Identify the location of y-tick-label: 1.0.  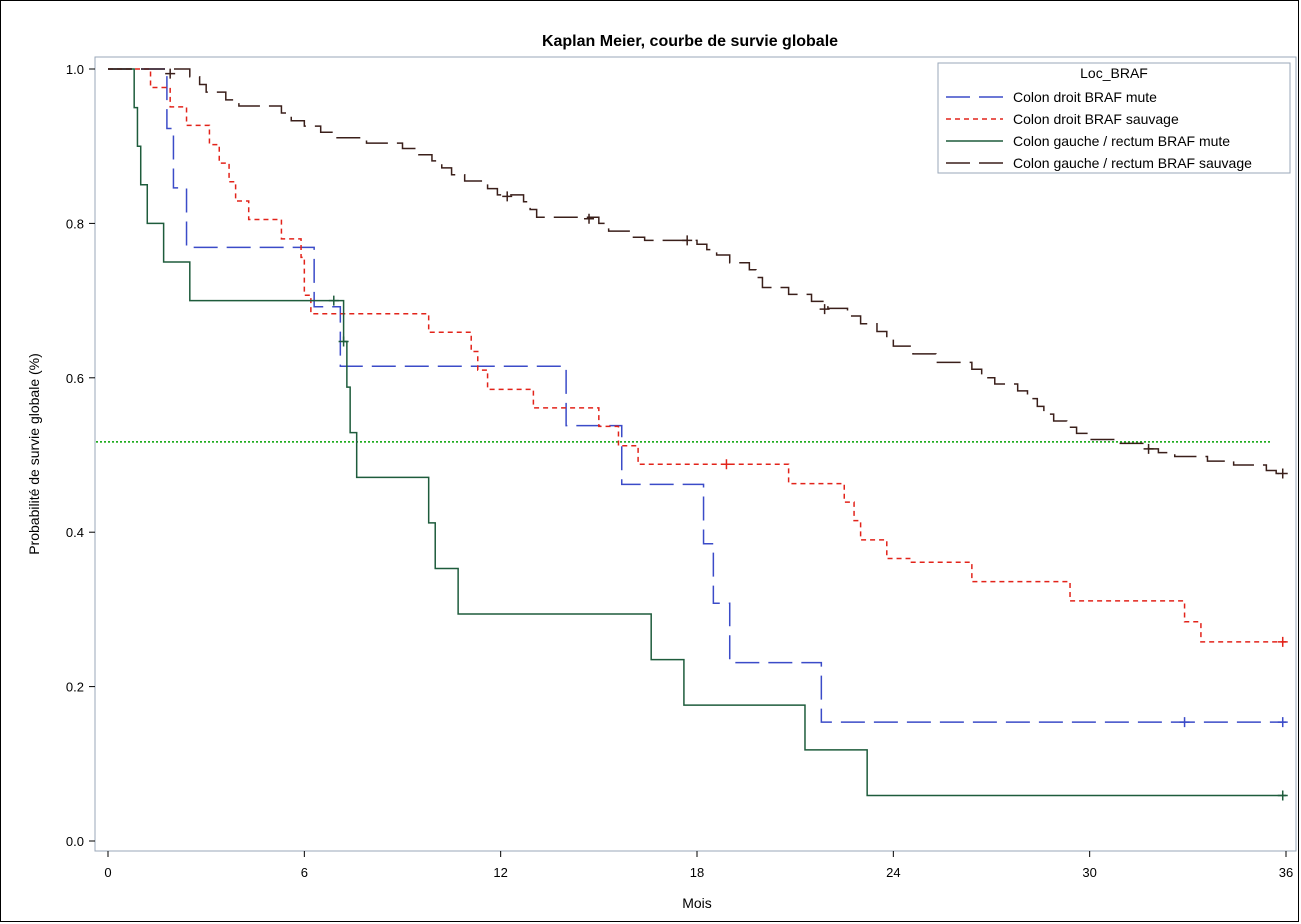
(75, 69).